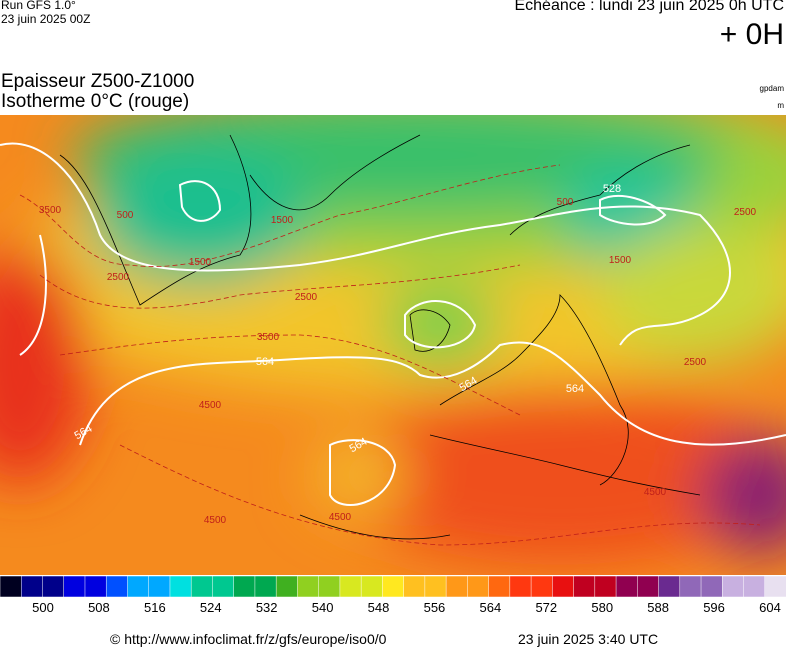 The image size is (786, 648). I want to click on colorbar-tick-label: 572, so click(546, 607).